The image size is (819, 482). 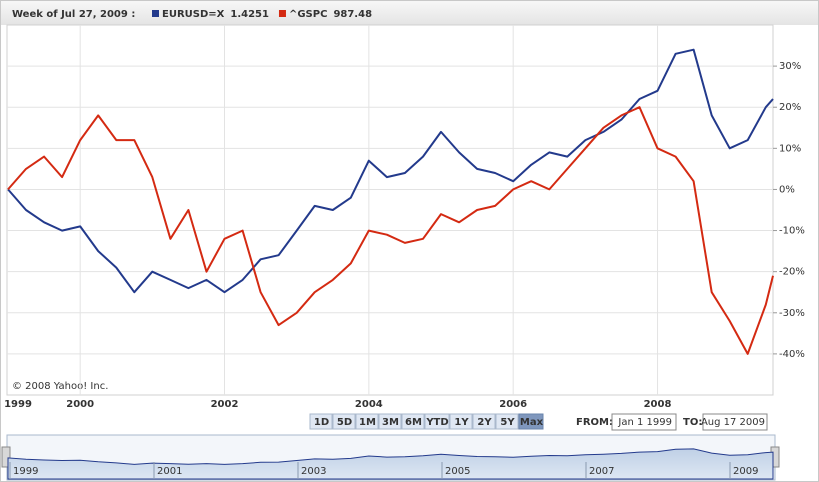 What do you see at coordinates (60, 386) in the screenshot?
I see `copyright: © 2008 Yahoo! Inc.` at bounding box center [60, 386].